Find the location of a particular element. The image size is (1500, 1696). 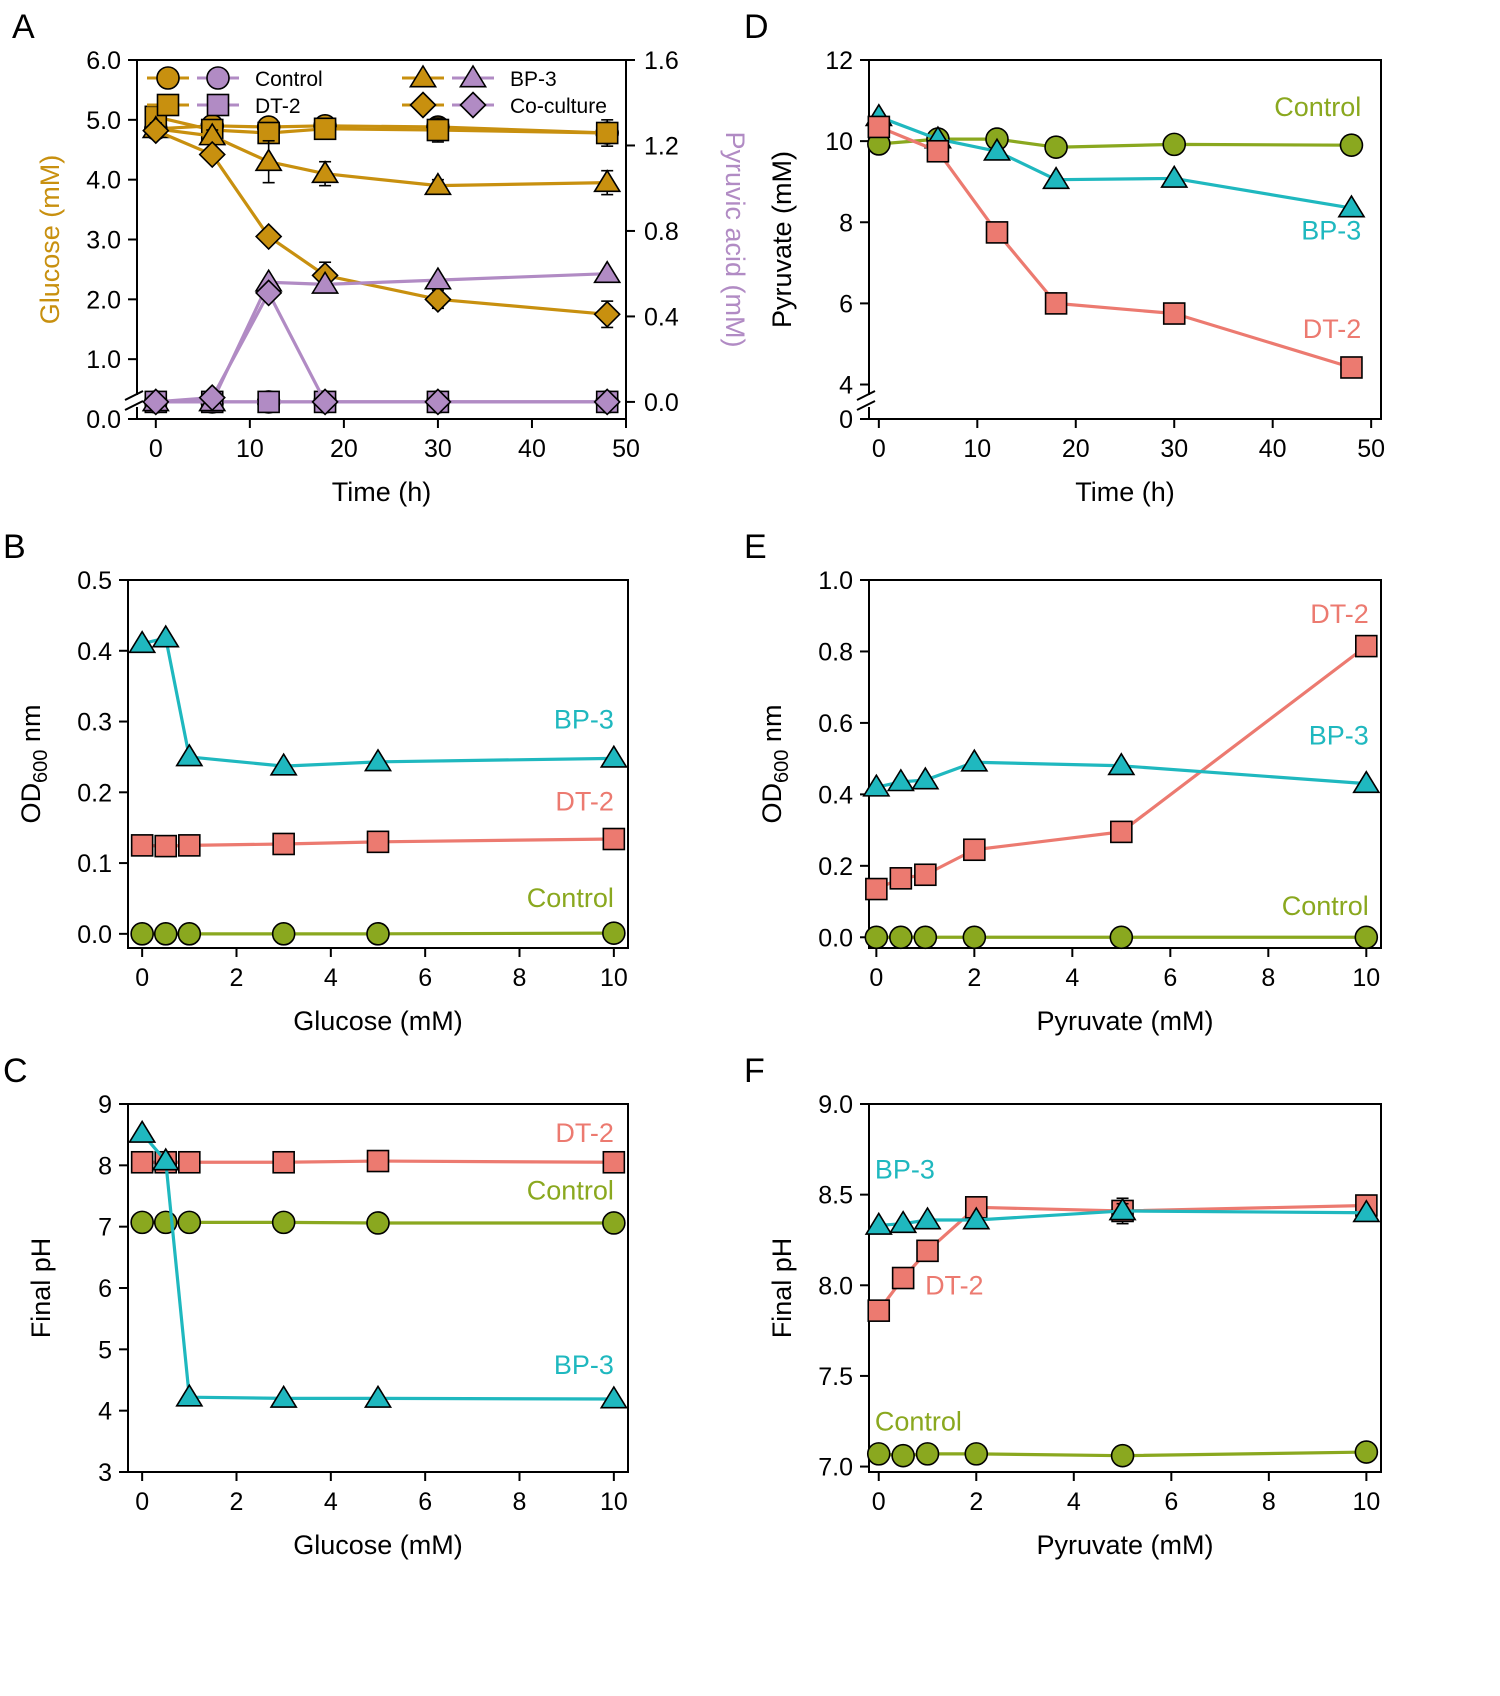

y-tick-label: 7.5 is located at coordinates (835, 1377).